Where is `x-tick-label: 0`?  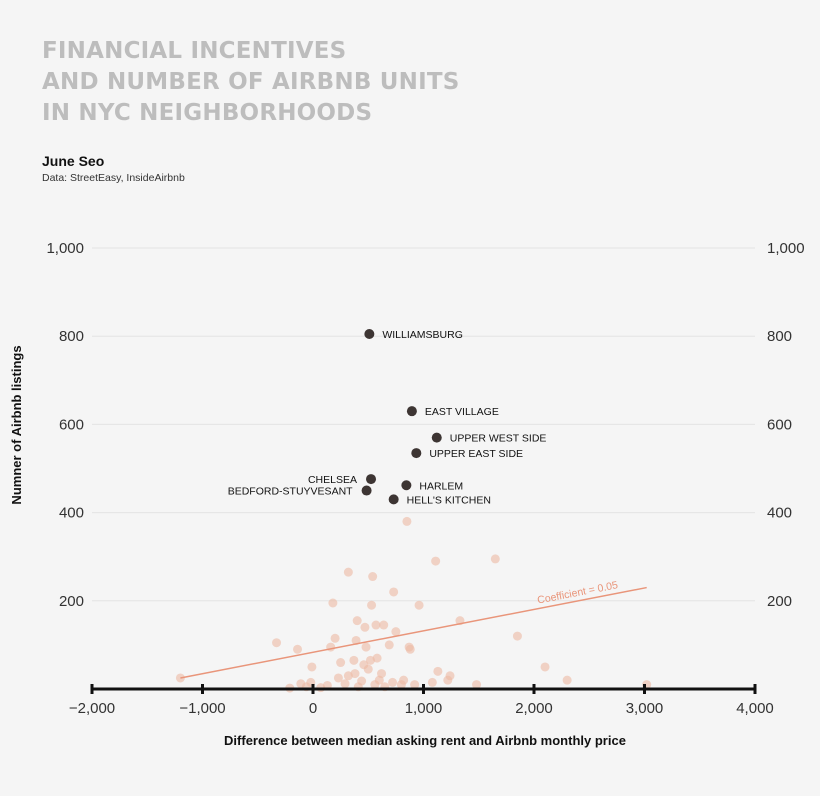 x-tick-label: 0 is located at coordinates (313, 708).